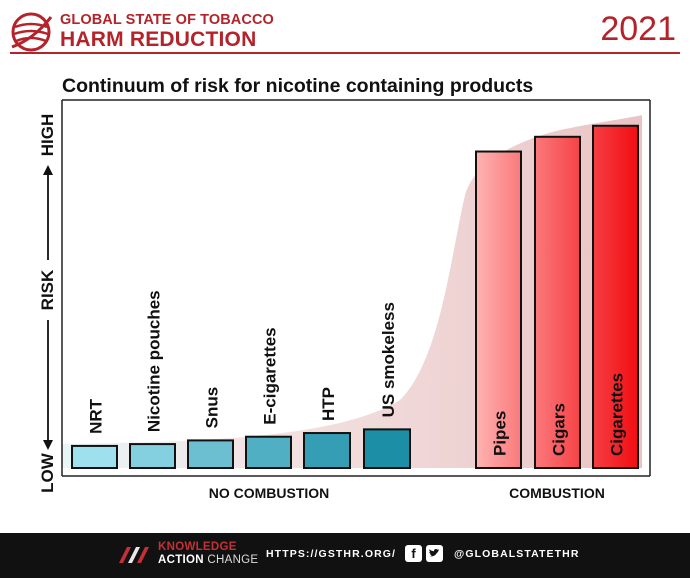  I want to click on bar-label-cigars: Cigars, so click(559, 429).